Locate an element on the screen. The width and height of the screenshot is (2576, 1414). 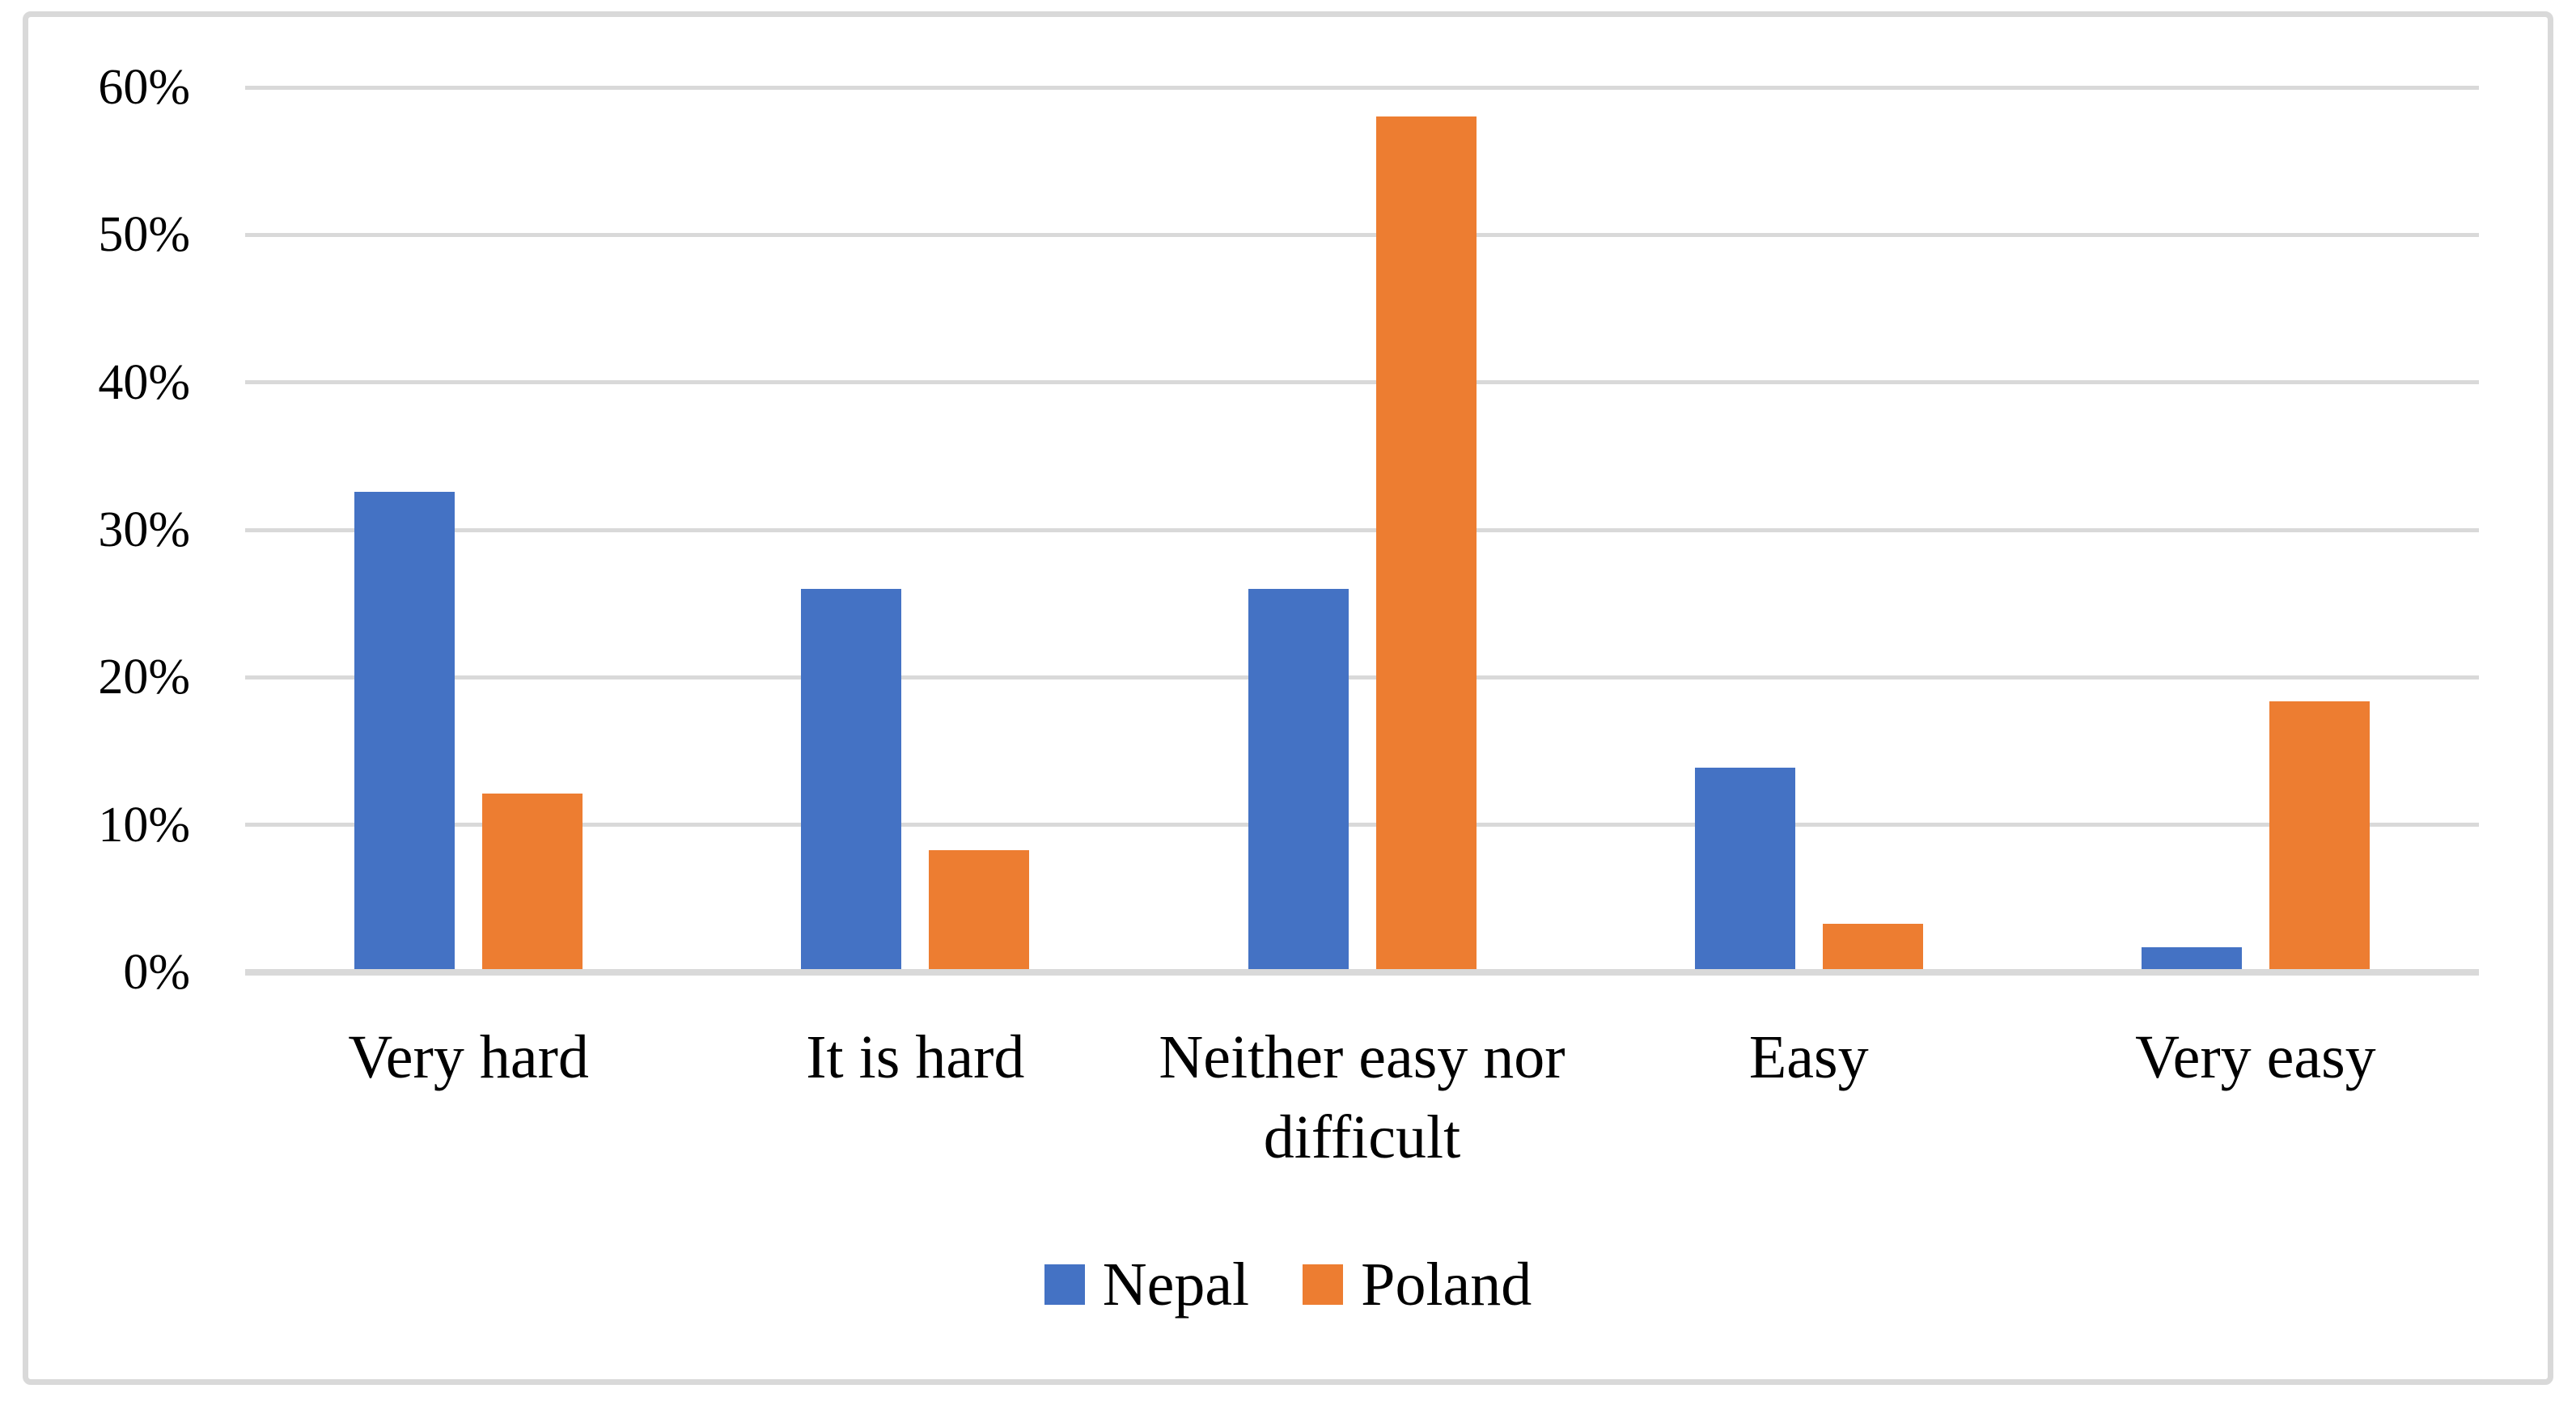
y-tick-label-40: 40% is located at coordinates (144, 382).